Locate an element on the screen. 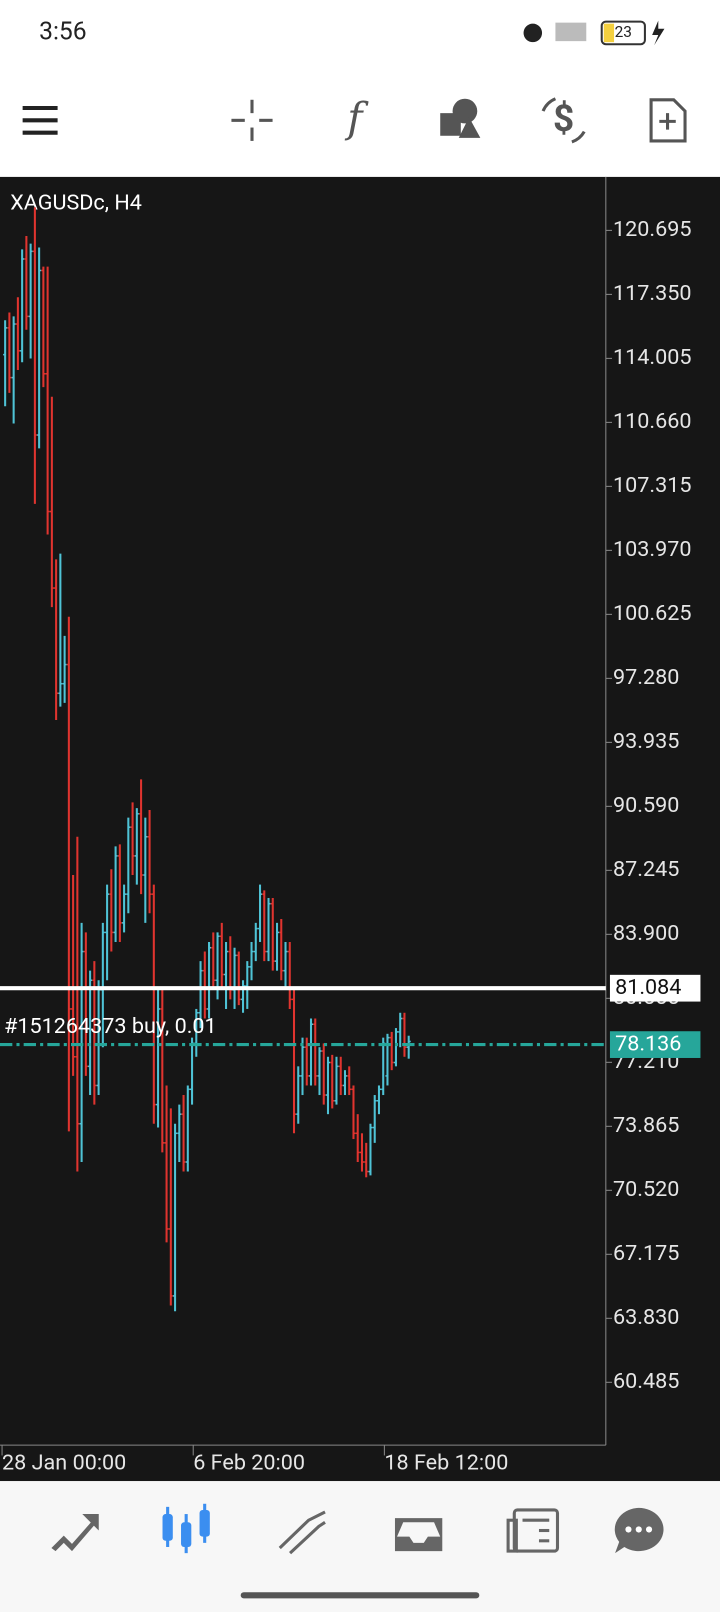  bottom-nav is located at coordinates (360, 1546).